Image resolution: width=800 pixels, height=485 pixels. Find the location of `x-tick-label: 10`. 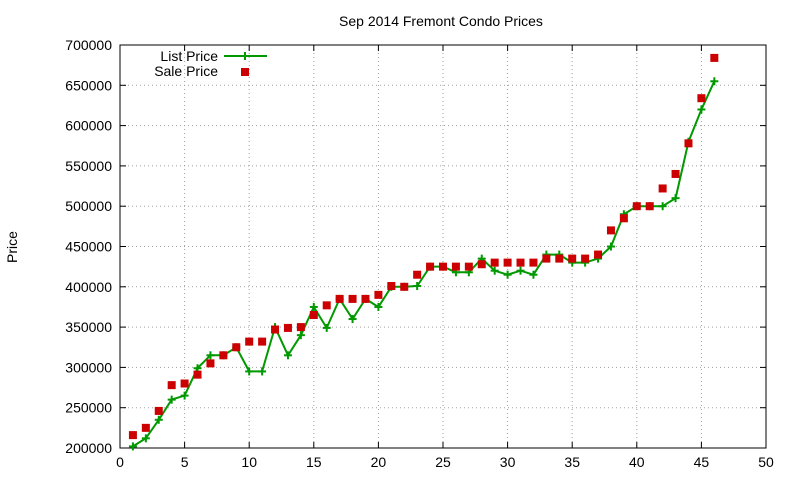

x-tick-label: 10 is located at coordinates (249, 462).